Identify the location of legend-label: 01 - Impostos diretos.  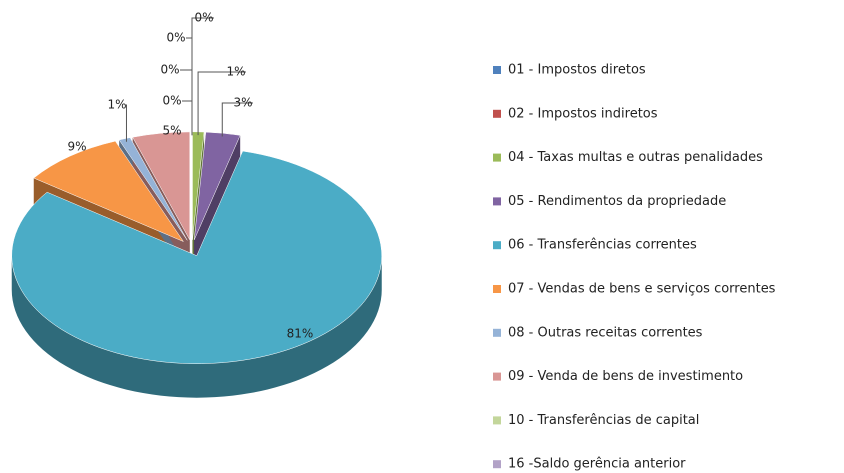
(577, 70).